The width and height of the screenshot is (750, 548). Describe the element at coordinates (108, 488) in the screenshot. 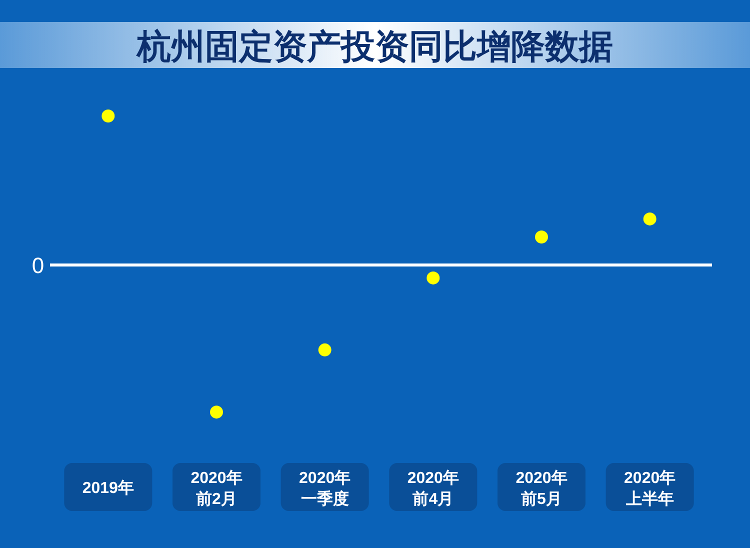

I see `x-tick-label: 2019年` at that location.